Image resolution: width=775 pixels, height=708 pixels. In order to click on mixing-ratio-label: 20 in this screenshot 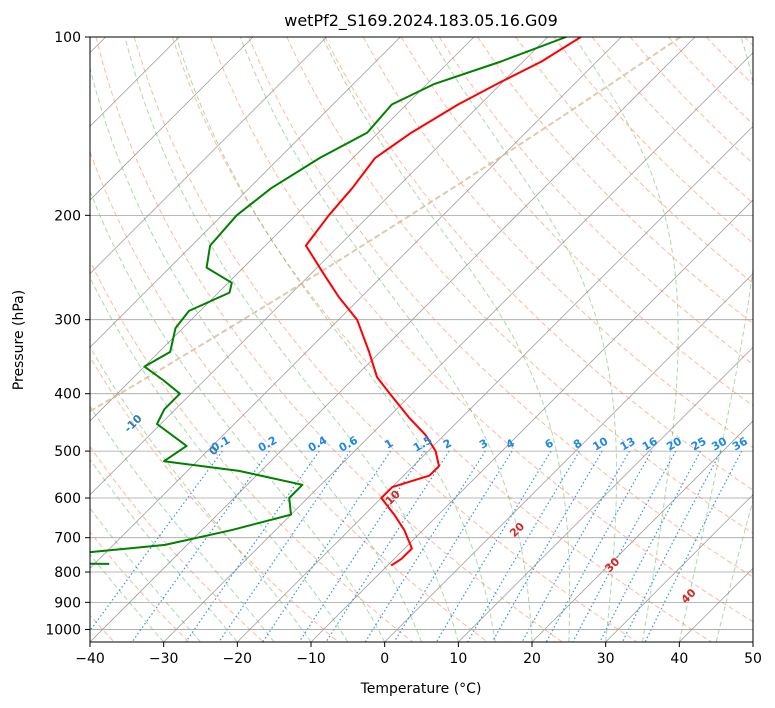, I will do `click(674, 443)`.